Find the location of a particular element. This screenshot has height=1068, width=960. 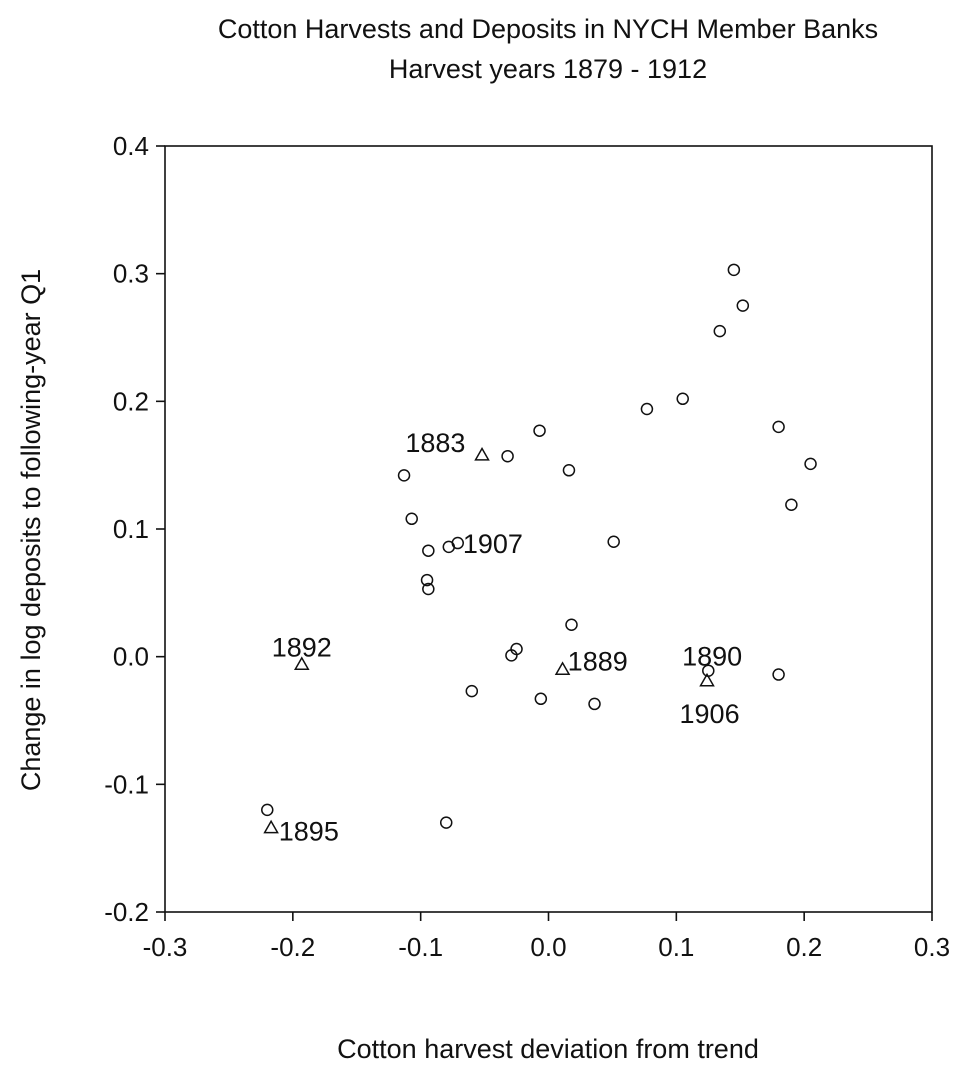

y-tick-label: 0.1 is located at coordinates (131, 529).